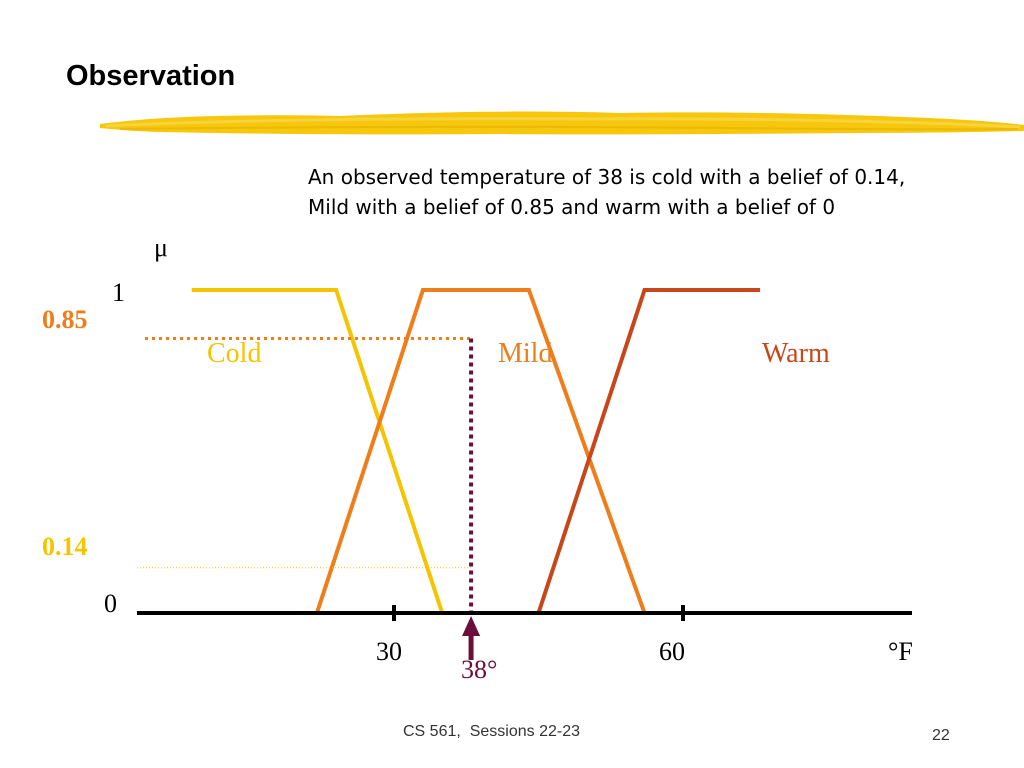 The width and height of the screenshot is (1024, 768). I want to click on footer-course: CS 561, Sessions 22-23, so click(491, 731).